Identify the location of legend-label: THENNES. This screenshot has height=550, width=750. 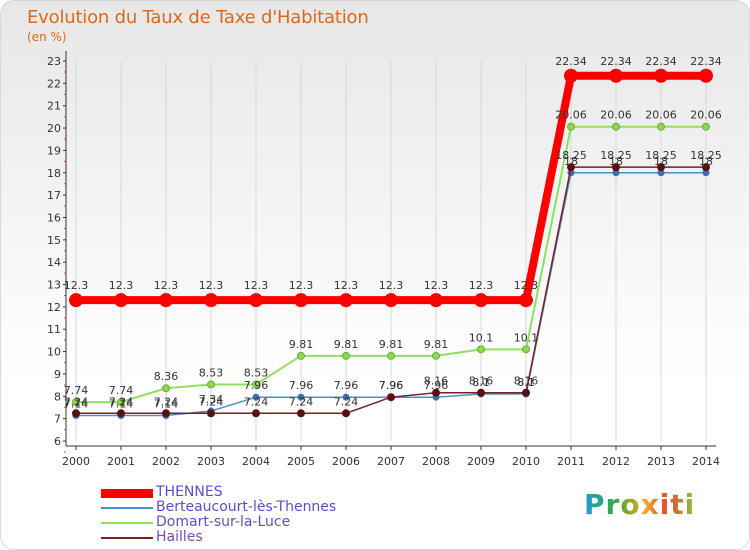
(189, 492).